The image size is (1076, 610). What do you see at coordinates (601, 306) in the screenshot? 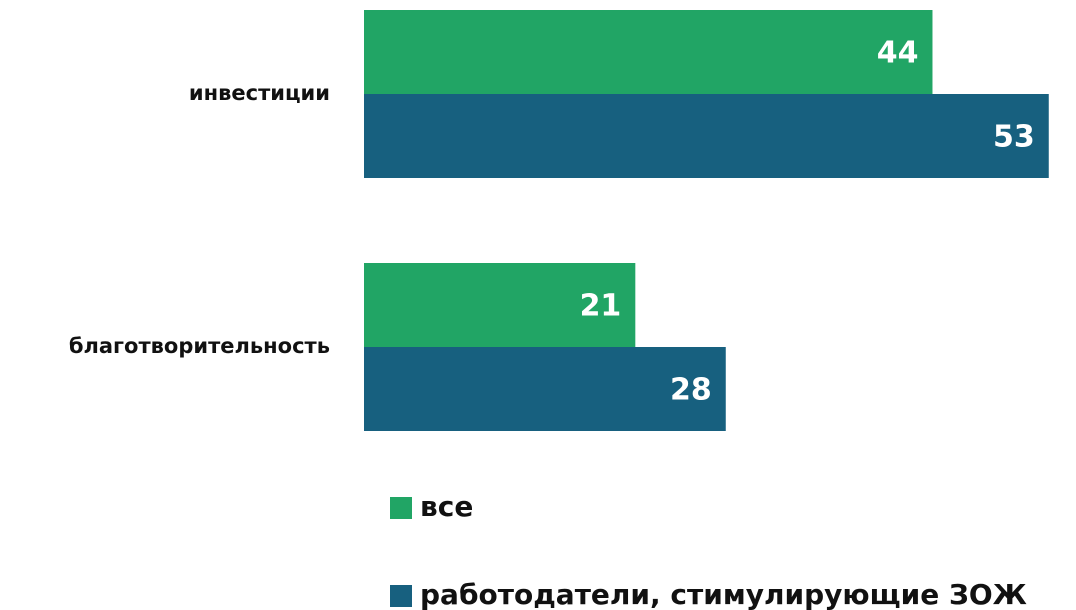
I see `value-label: 21` at bounding box center [601, 306].